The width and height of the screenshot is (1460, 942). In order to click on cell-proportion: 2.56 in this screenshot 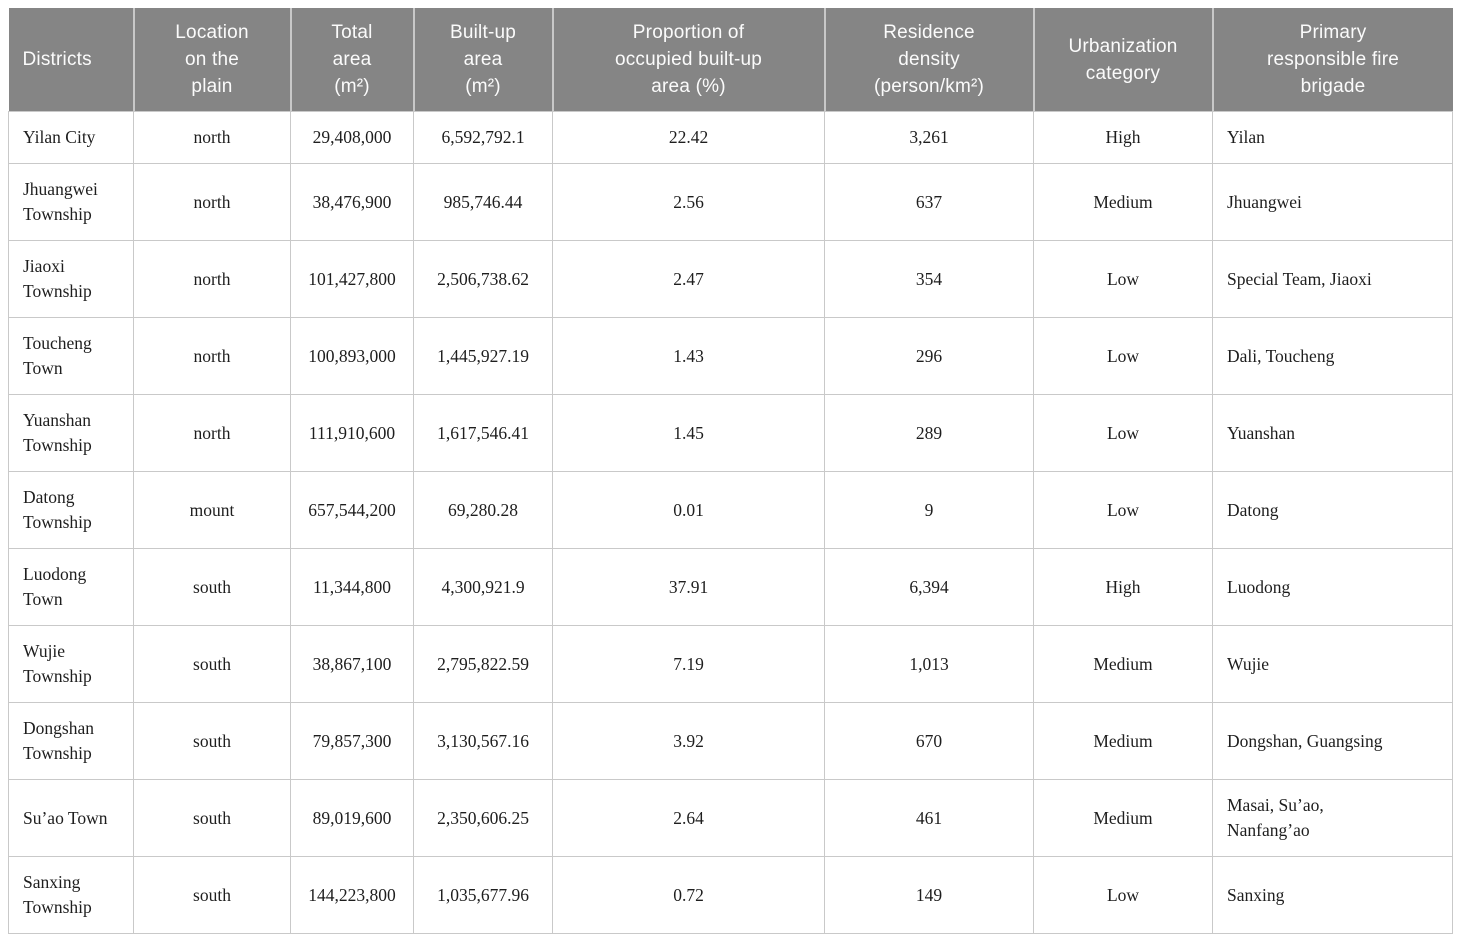, I will do `click(688, 202)`.